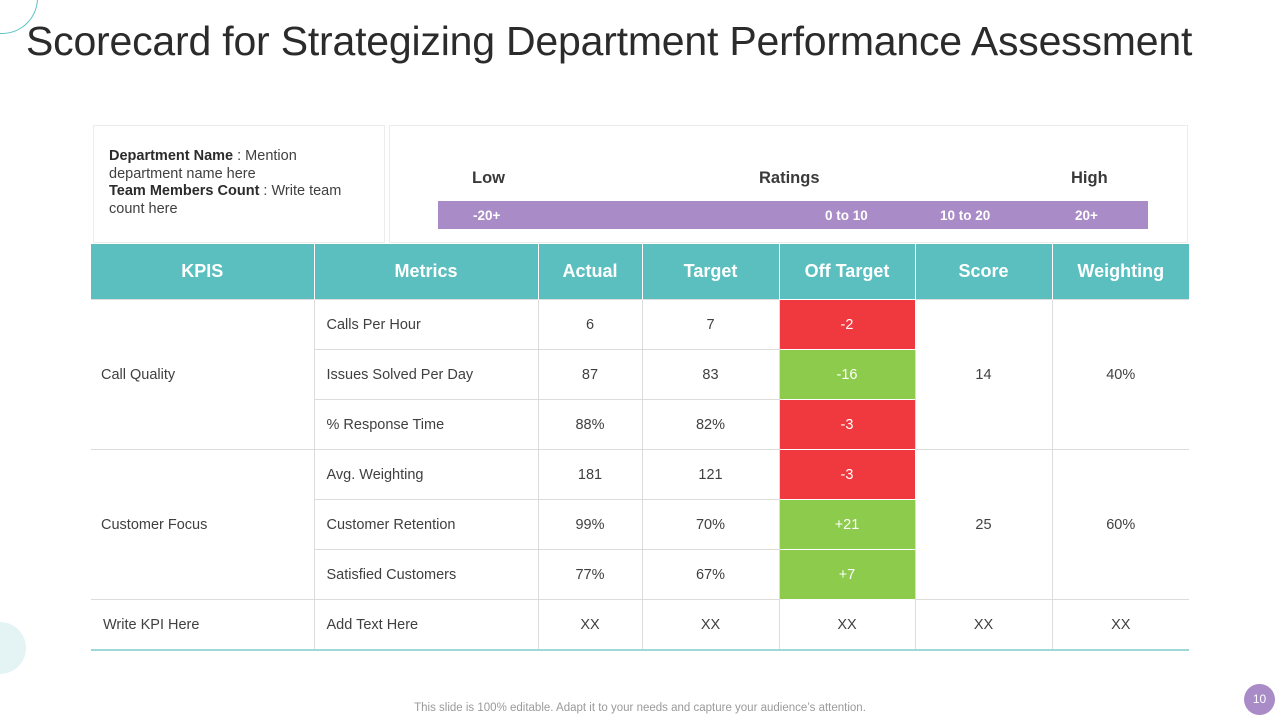 Image resolution: width=1280 pixels, height=720 pixels. Describe the element at coordinates (1086, 215) in the screenshot. I see `rating-segment: 20+` at that location.